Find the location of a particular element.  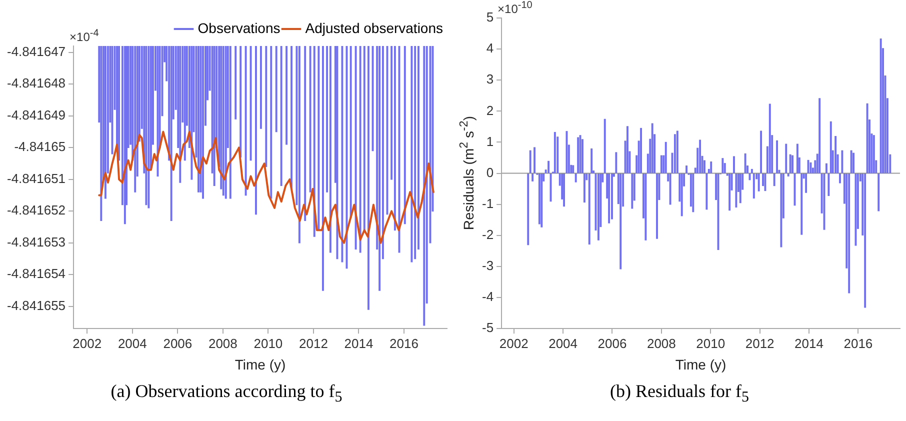

y-tick-label: -4.841654 is located at coordinates (36, 274).